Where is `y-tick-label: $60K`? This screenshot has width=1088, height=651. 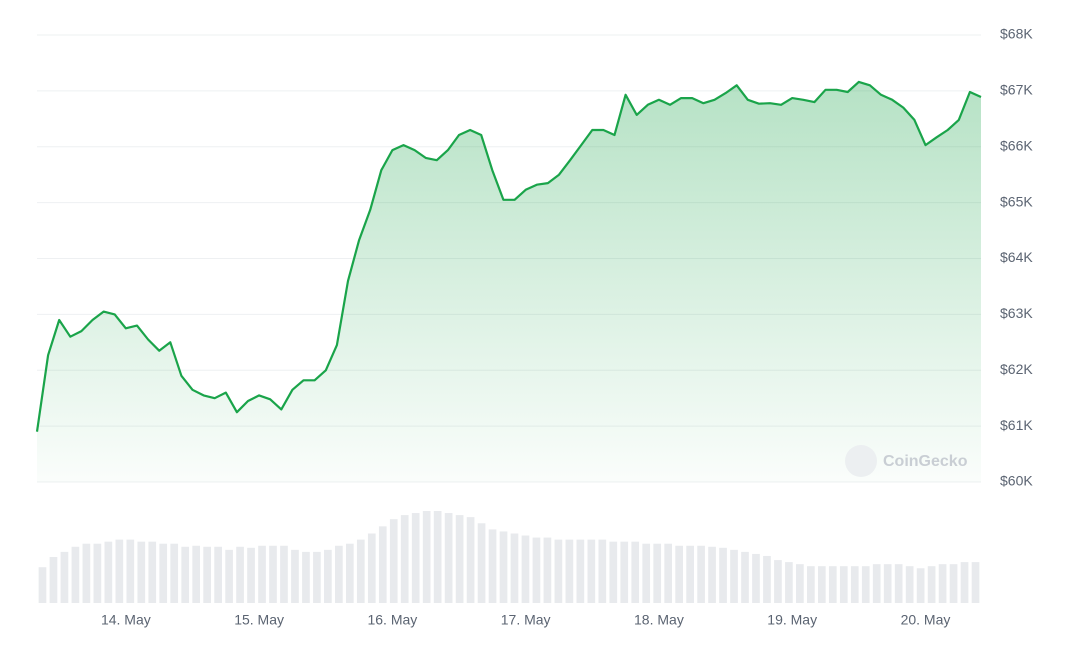 y-tick-label: $60K is located at coordinates (1016, 481).